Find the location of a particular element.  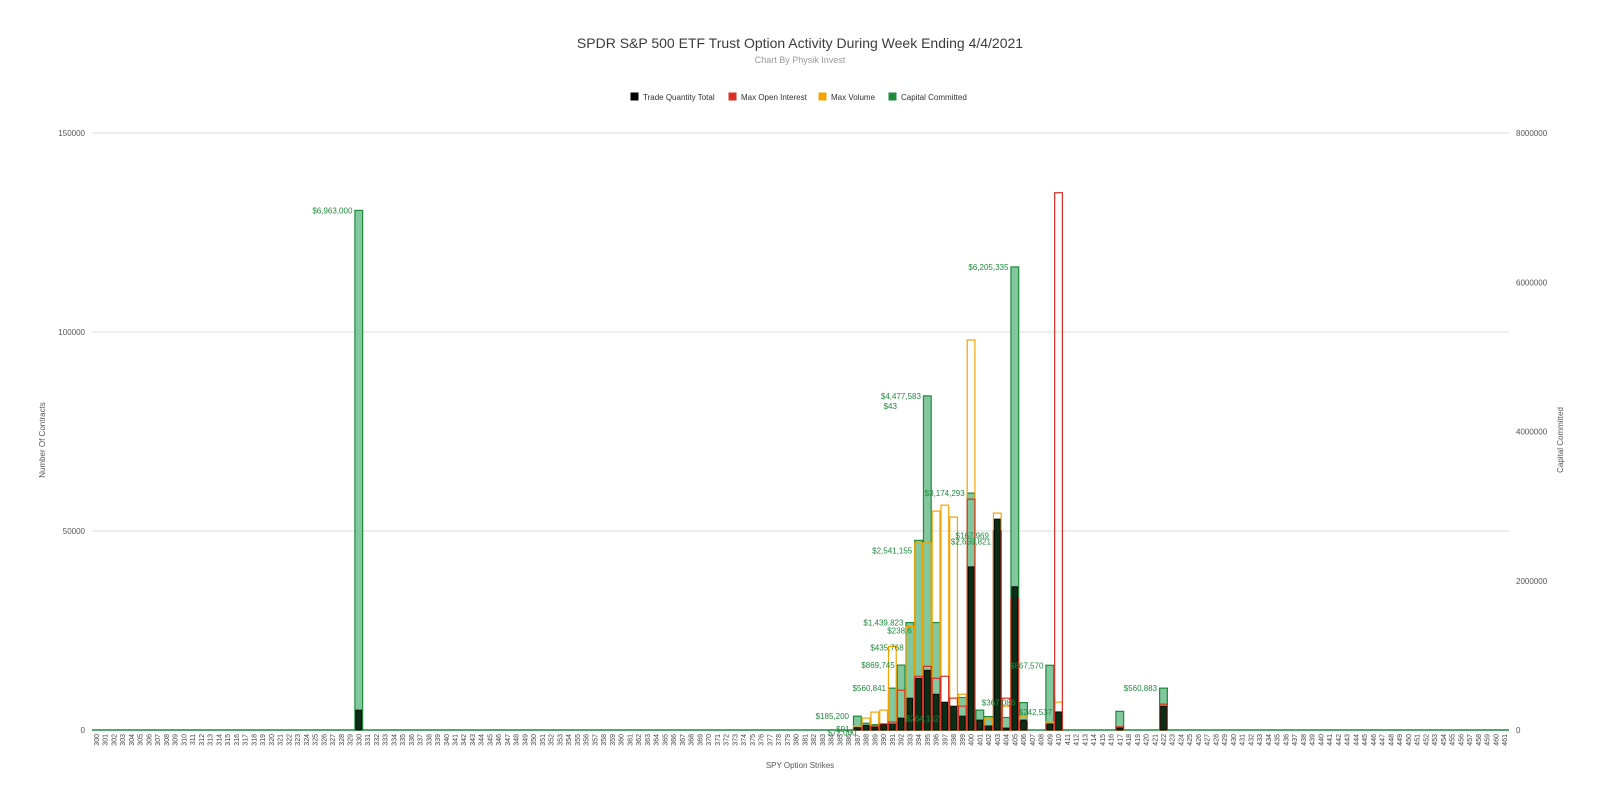

x-tick-label: 448 is located at coordinates (1391, 740).